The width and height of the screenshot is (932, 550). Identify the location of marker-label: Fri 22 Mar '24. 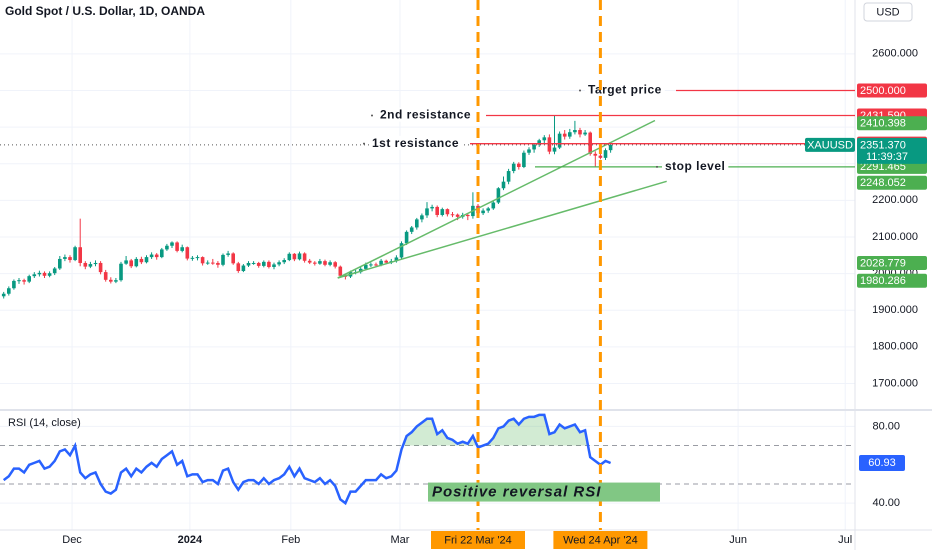
(478, 540).